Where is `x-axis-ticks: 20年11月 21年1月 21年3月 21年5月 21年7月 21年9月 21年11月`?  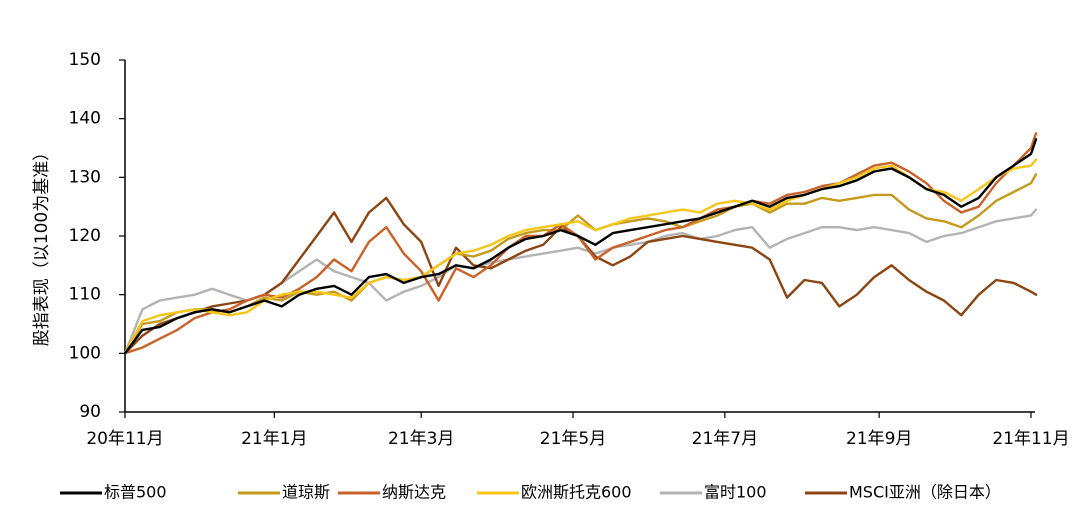
x-axis-ticks: 20年11月 21年1月 21年3月 21年5月 21年7月 21年9月 21年11月 is located at coordinates (578, 430).